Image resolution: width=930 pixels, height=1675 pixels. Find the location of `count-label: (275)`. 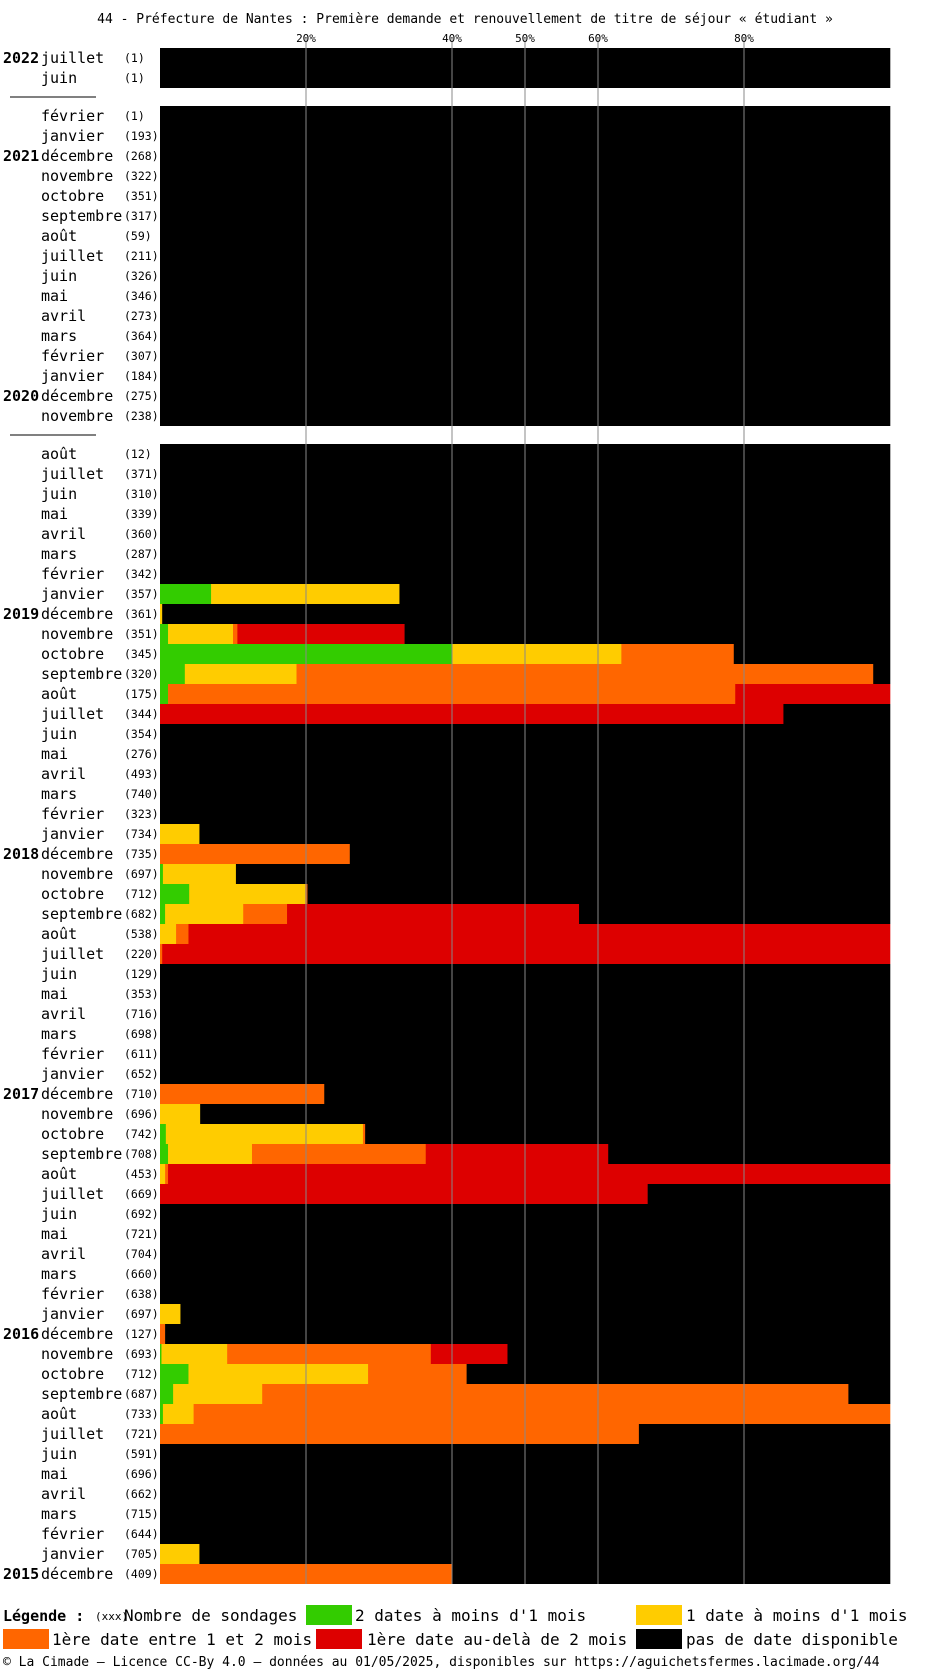

count-label: (275) is located at coordinates (141, 396).